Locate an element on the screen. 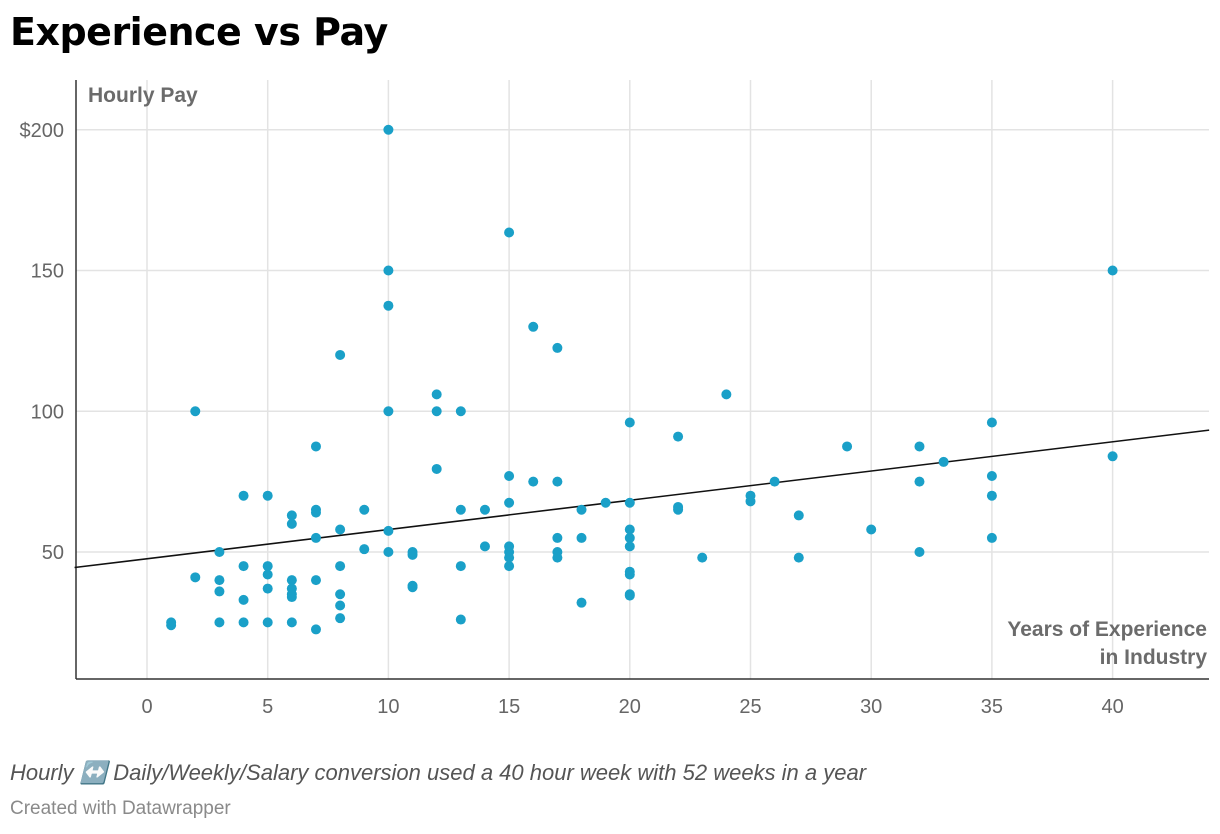  y-tick-label: $200 is located at coordinates (42, 131).